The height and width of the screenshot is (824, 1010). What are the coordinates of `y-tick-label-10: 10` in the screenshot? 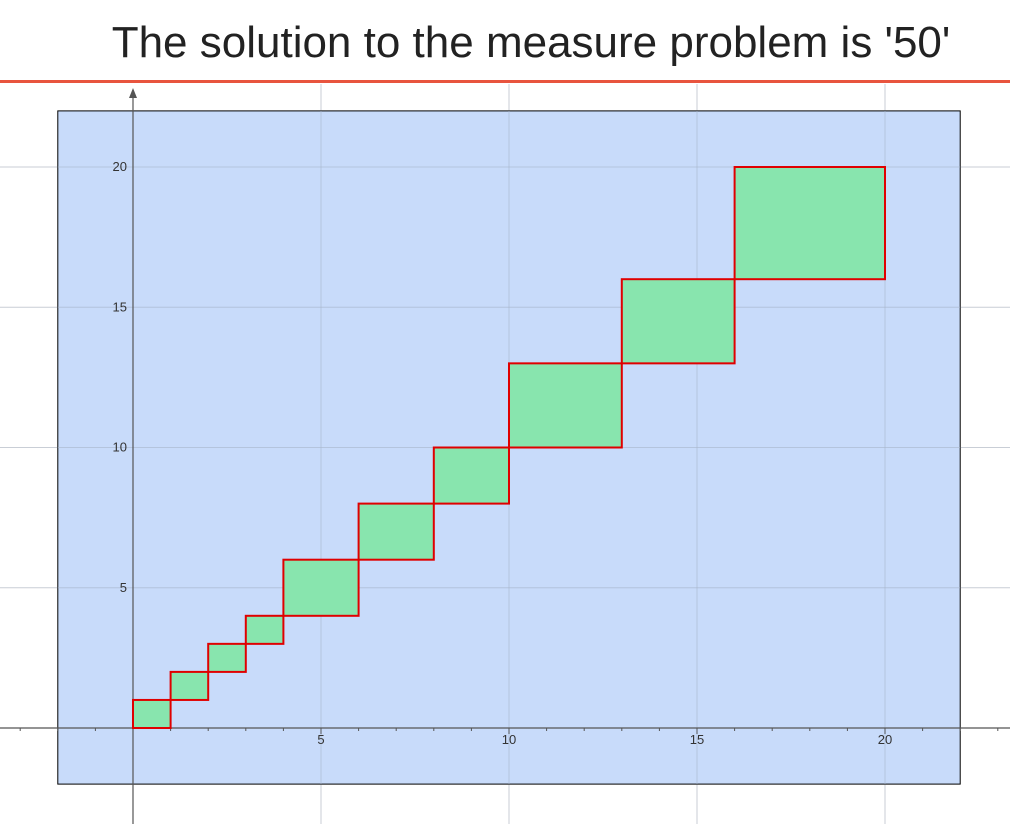 It's located at (120, 447).